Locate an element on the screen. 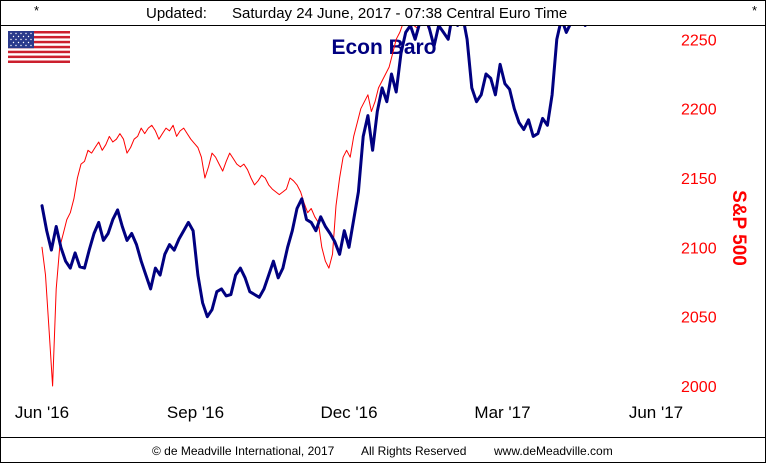 This screenshot has width=766, height=463. y2-tick-label: 2200 is located at coordinates (699, 110).